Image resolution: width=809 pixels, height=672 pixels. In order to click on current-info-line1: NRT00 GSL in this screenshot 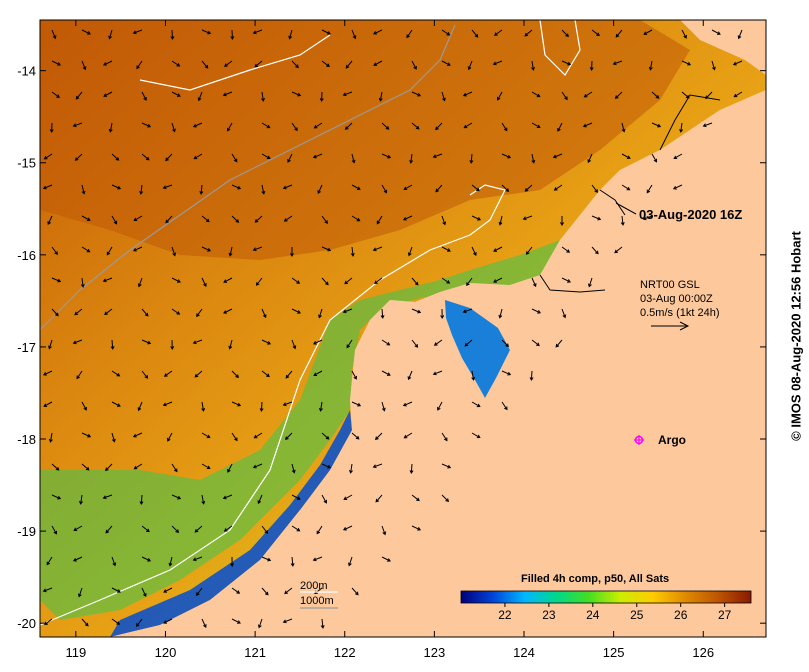, I will do `click(670, 285)`.